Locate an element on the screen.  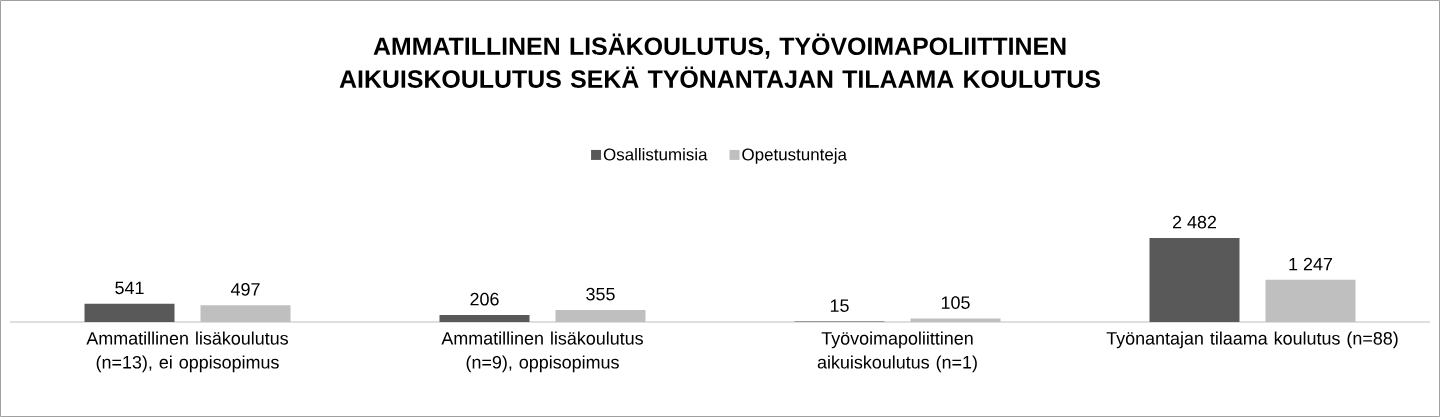
data-label: 15 is located at coordinates (839, 305).